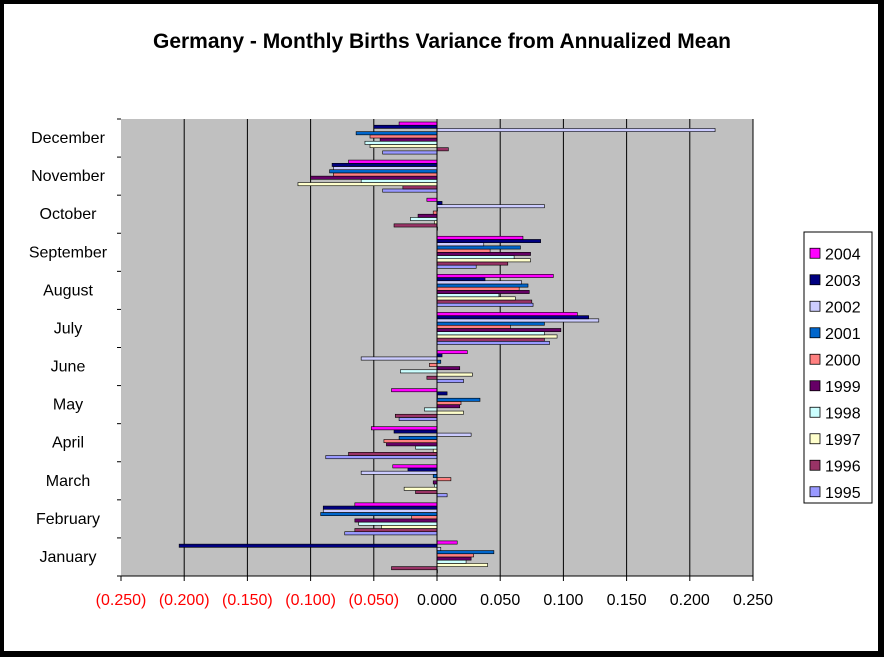 Image resolution: width=884 pixels, height=657 pixels. I want to click on bar-september-2000, so click(463, 250).